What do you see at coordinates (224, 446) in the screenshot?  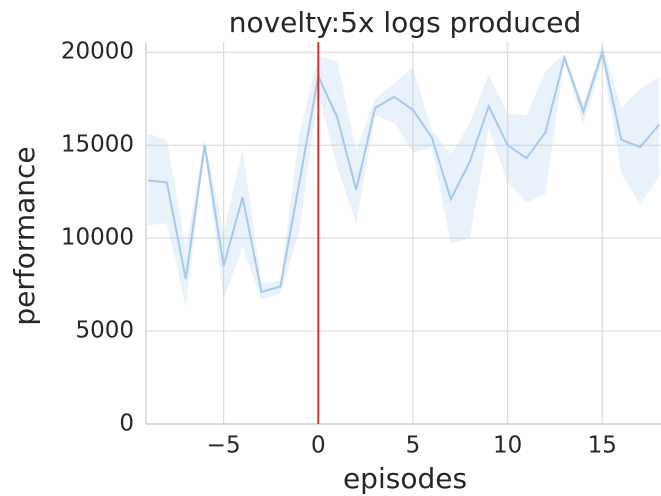 I see `x-tick-label: −5` at bounding box center [224, 446].